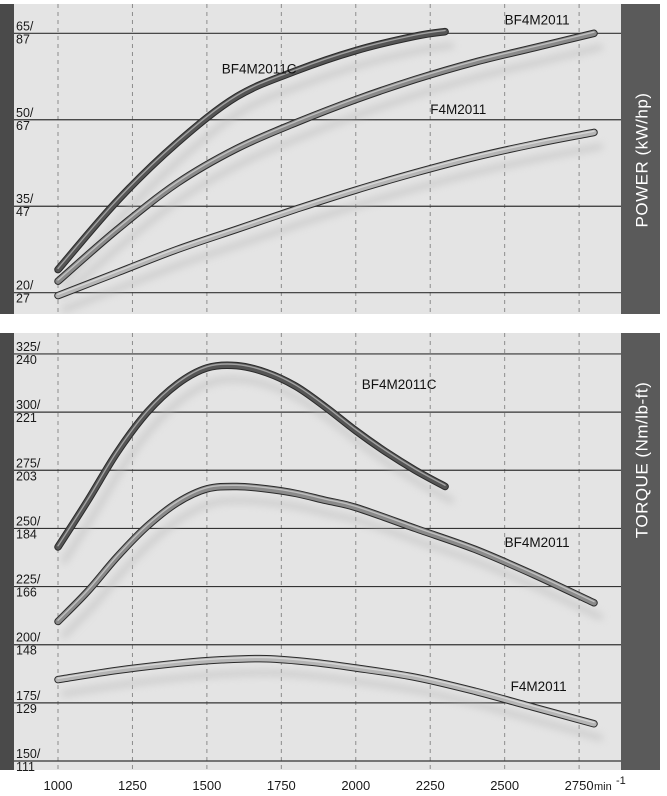 This screenshot has height=796, width=667. Describe the element at coordinates (355, 785) in the screenshot. I see `x-tick-label-2000: 2000` at that location.